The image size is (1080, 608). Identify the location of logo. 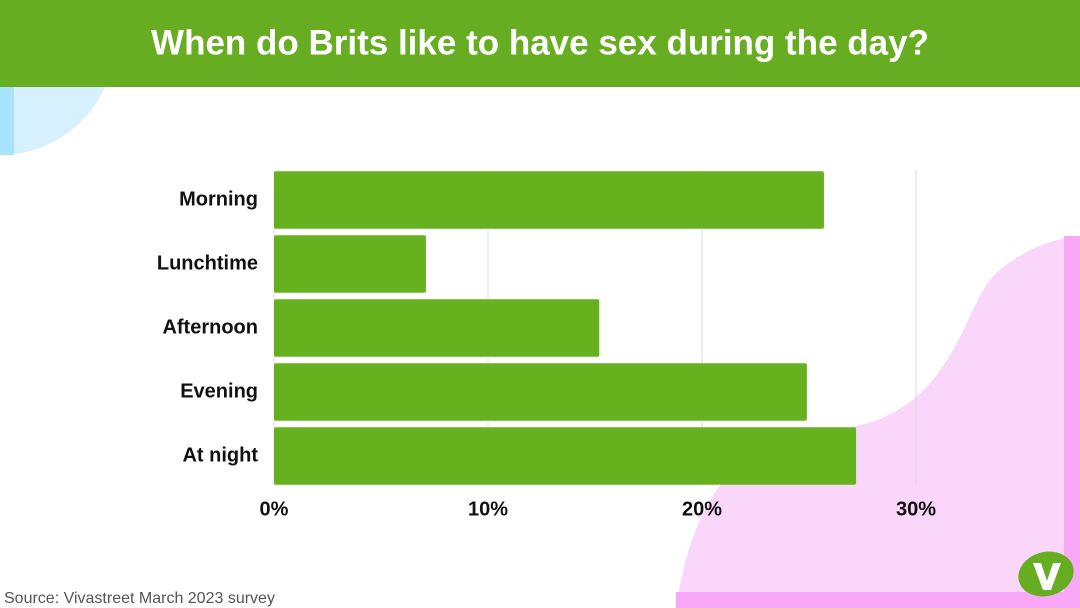
(1046, 574).